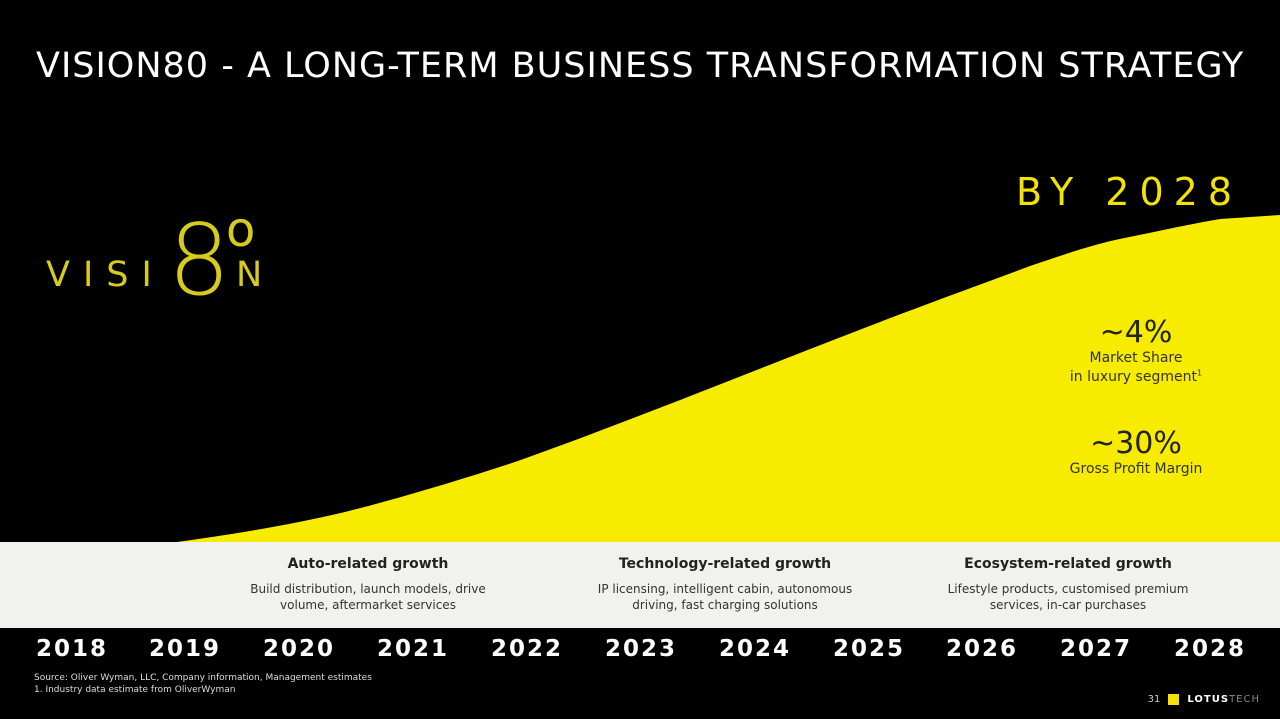 The height and width of the screenshot is (719, 1280). Describe the element at coordinates (1174, 699) in the screenshot. I see `brand-square-icon` at that location.